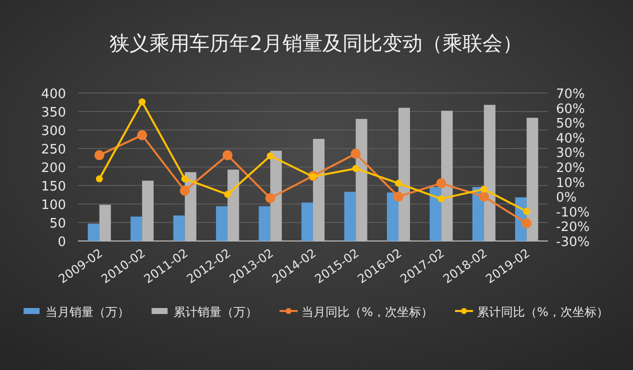 This screenshot has height=370, width=633. Describe the element at coordinates (88, 312) in the screenshot. I see `legend-label: 当月销量（万）` at that location.